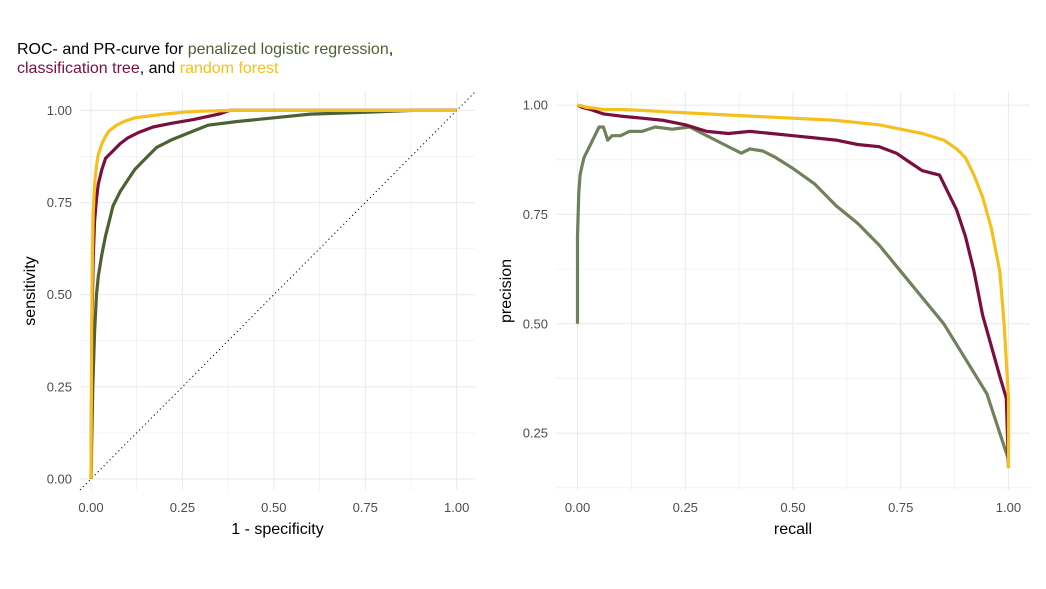 This screenshot has width=1046, height=589. What do you see at coordinates (59, 478) in the screenshot?
I see `y-tick-label: 0.00` at bounding box center [59, 478].